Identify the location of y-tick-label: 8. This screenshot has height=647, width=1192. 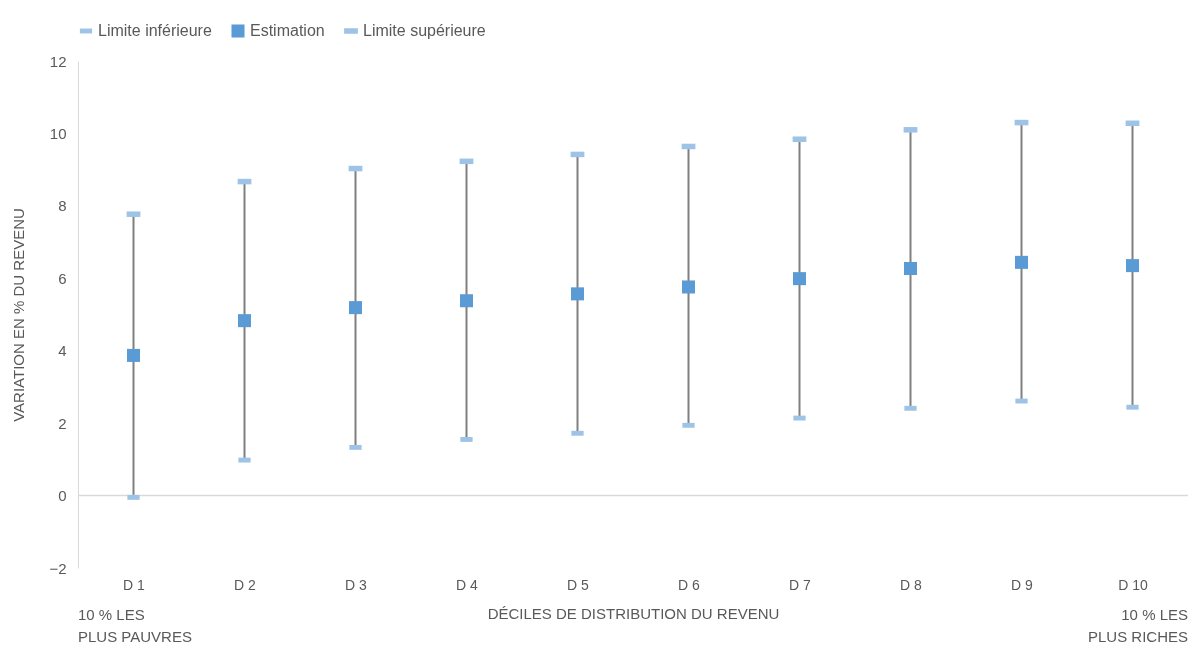
(62, 206).